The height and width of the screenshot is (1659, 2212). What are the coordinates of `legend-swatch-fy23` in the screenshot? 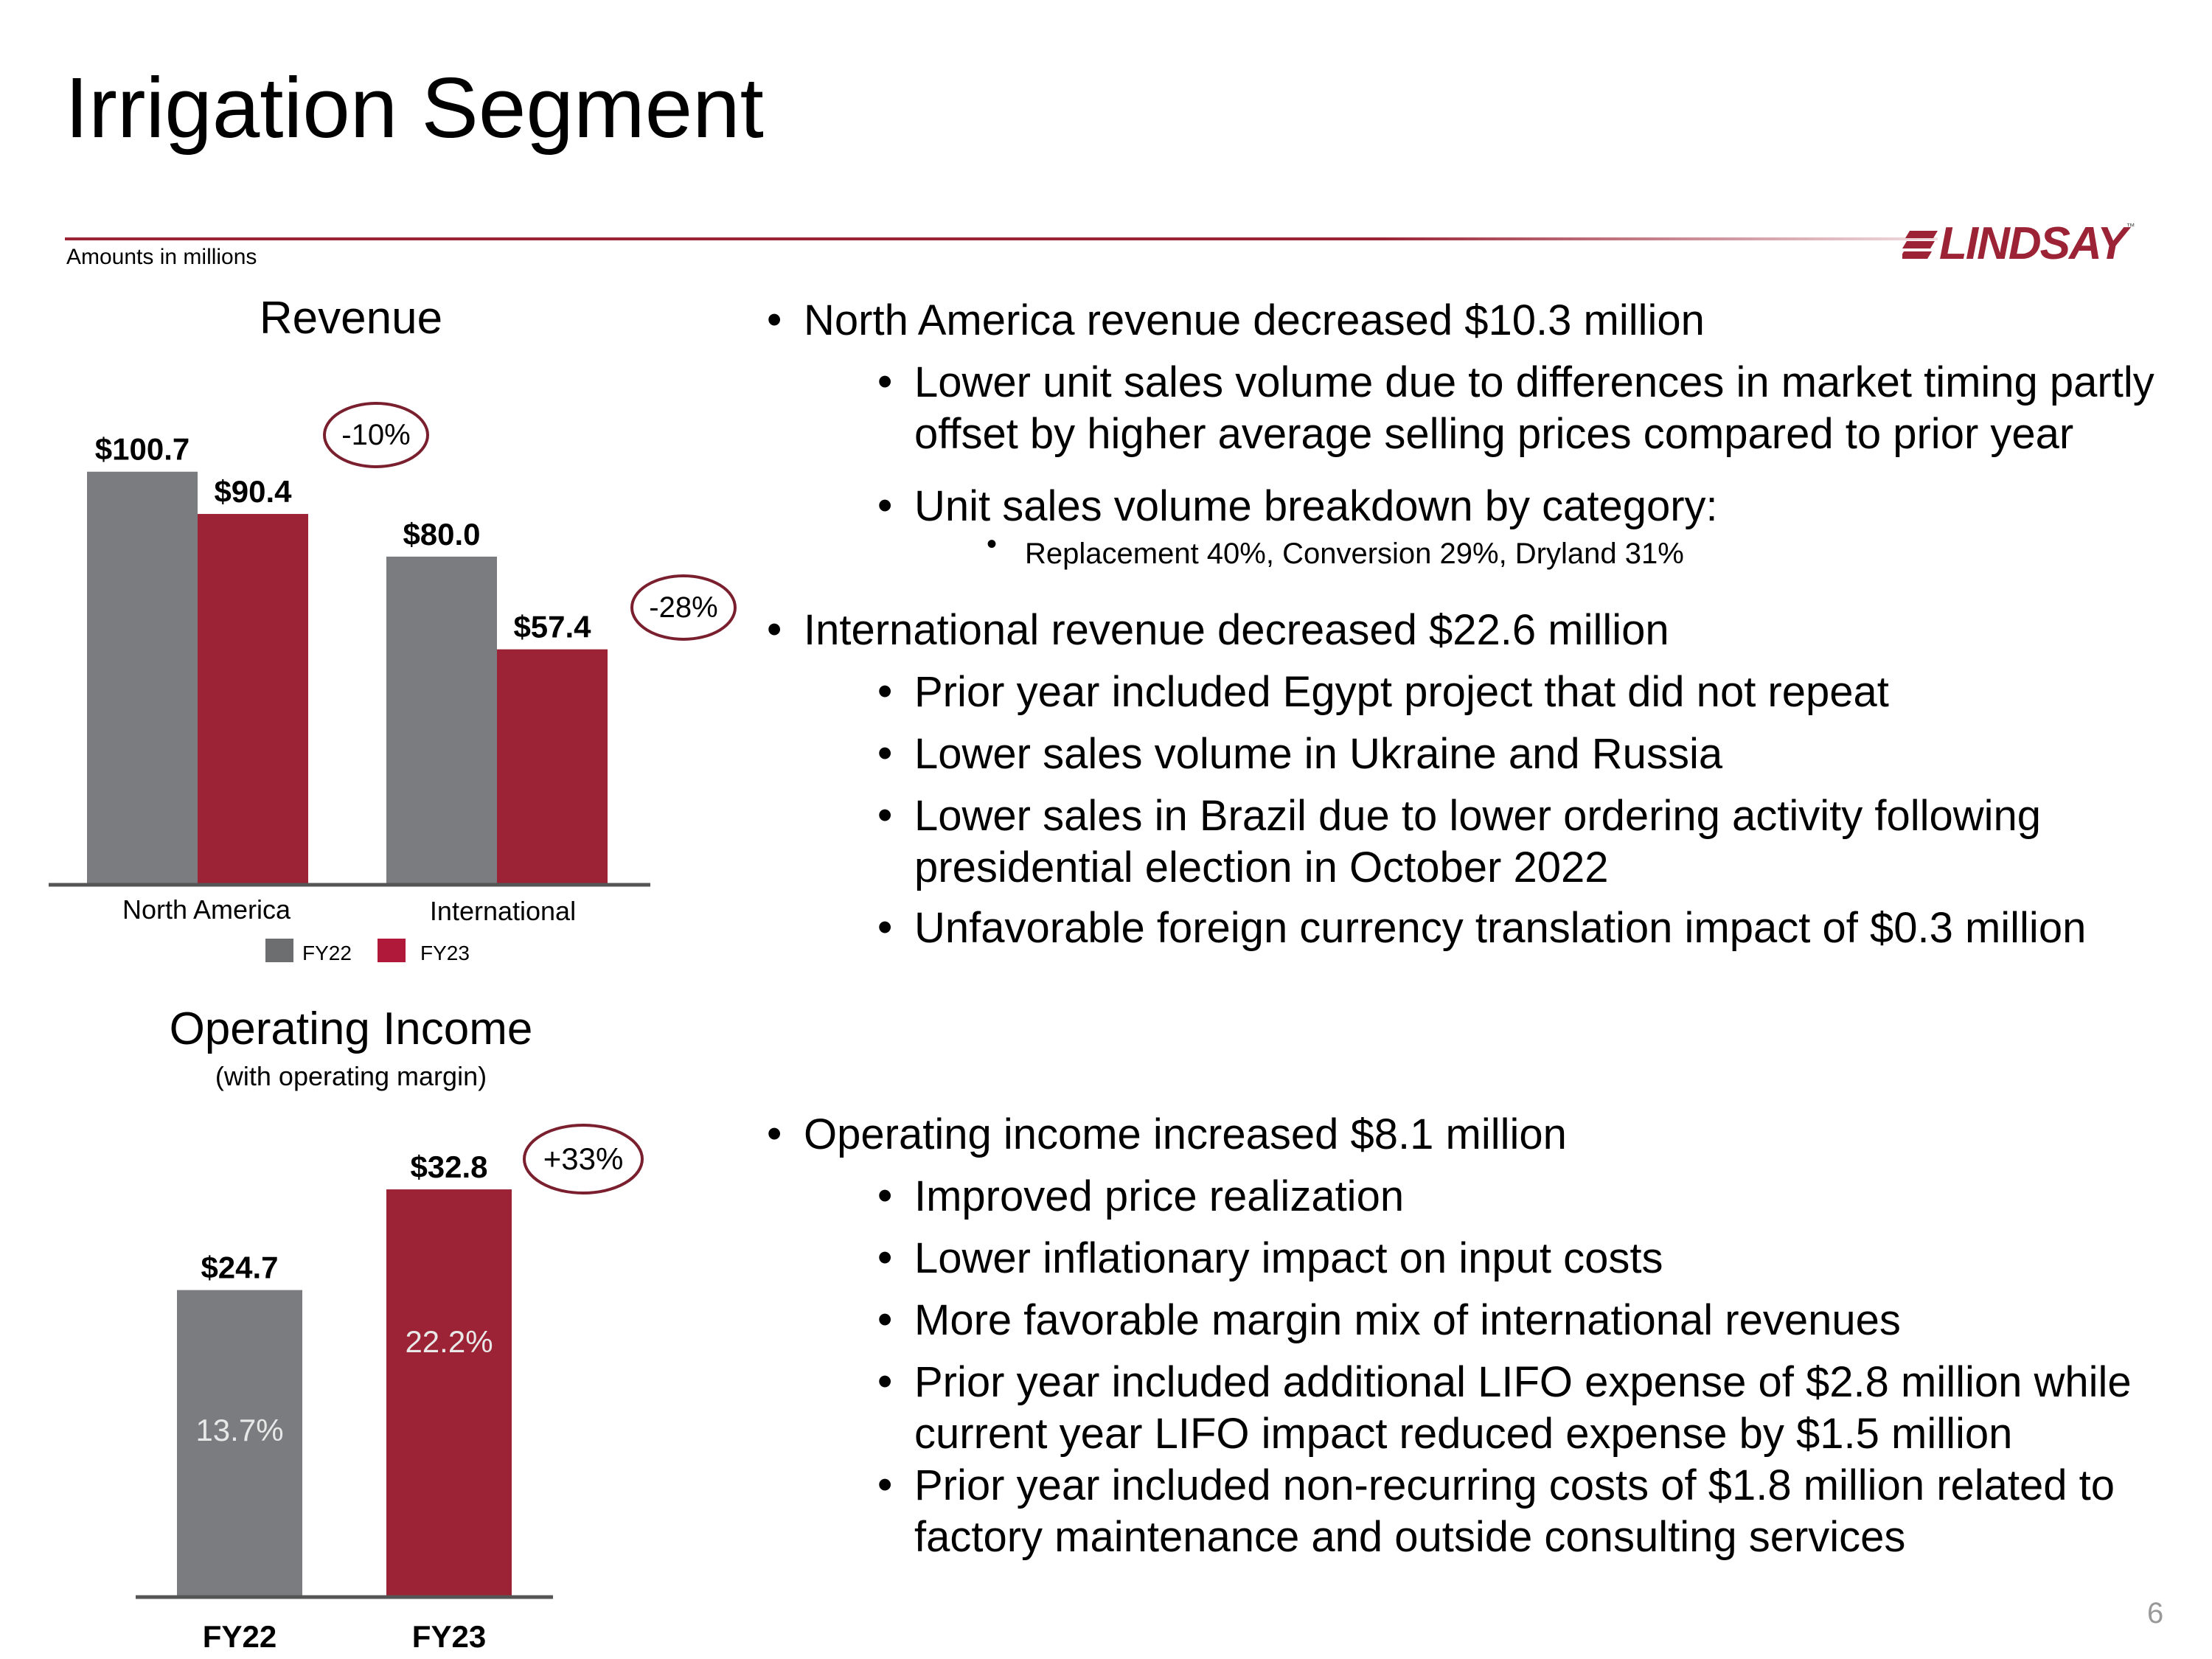 It's located at (392, 950).